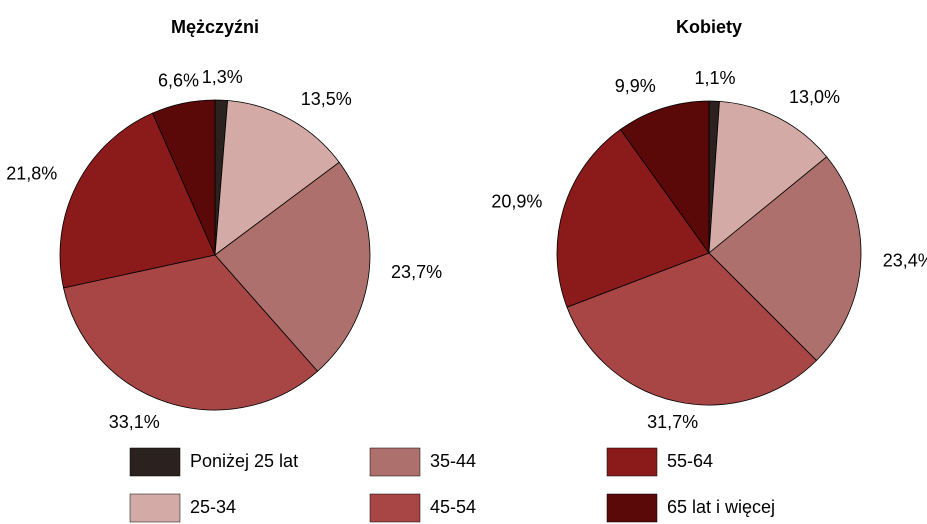  I want to click on data-label: 23,7%, so click(416, 272).